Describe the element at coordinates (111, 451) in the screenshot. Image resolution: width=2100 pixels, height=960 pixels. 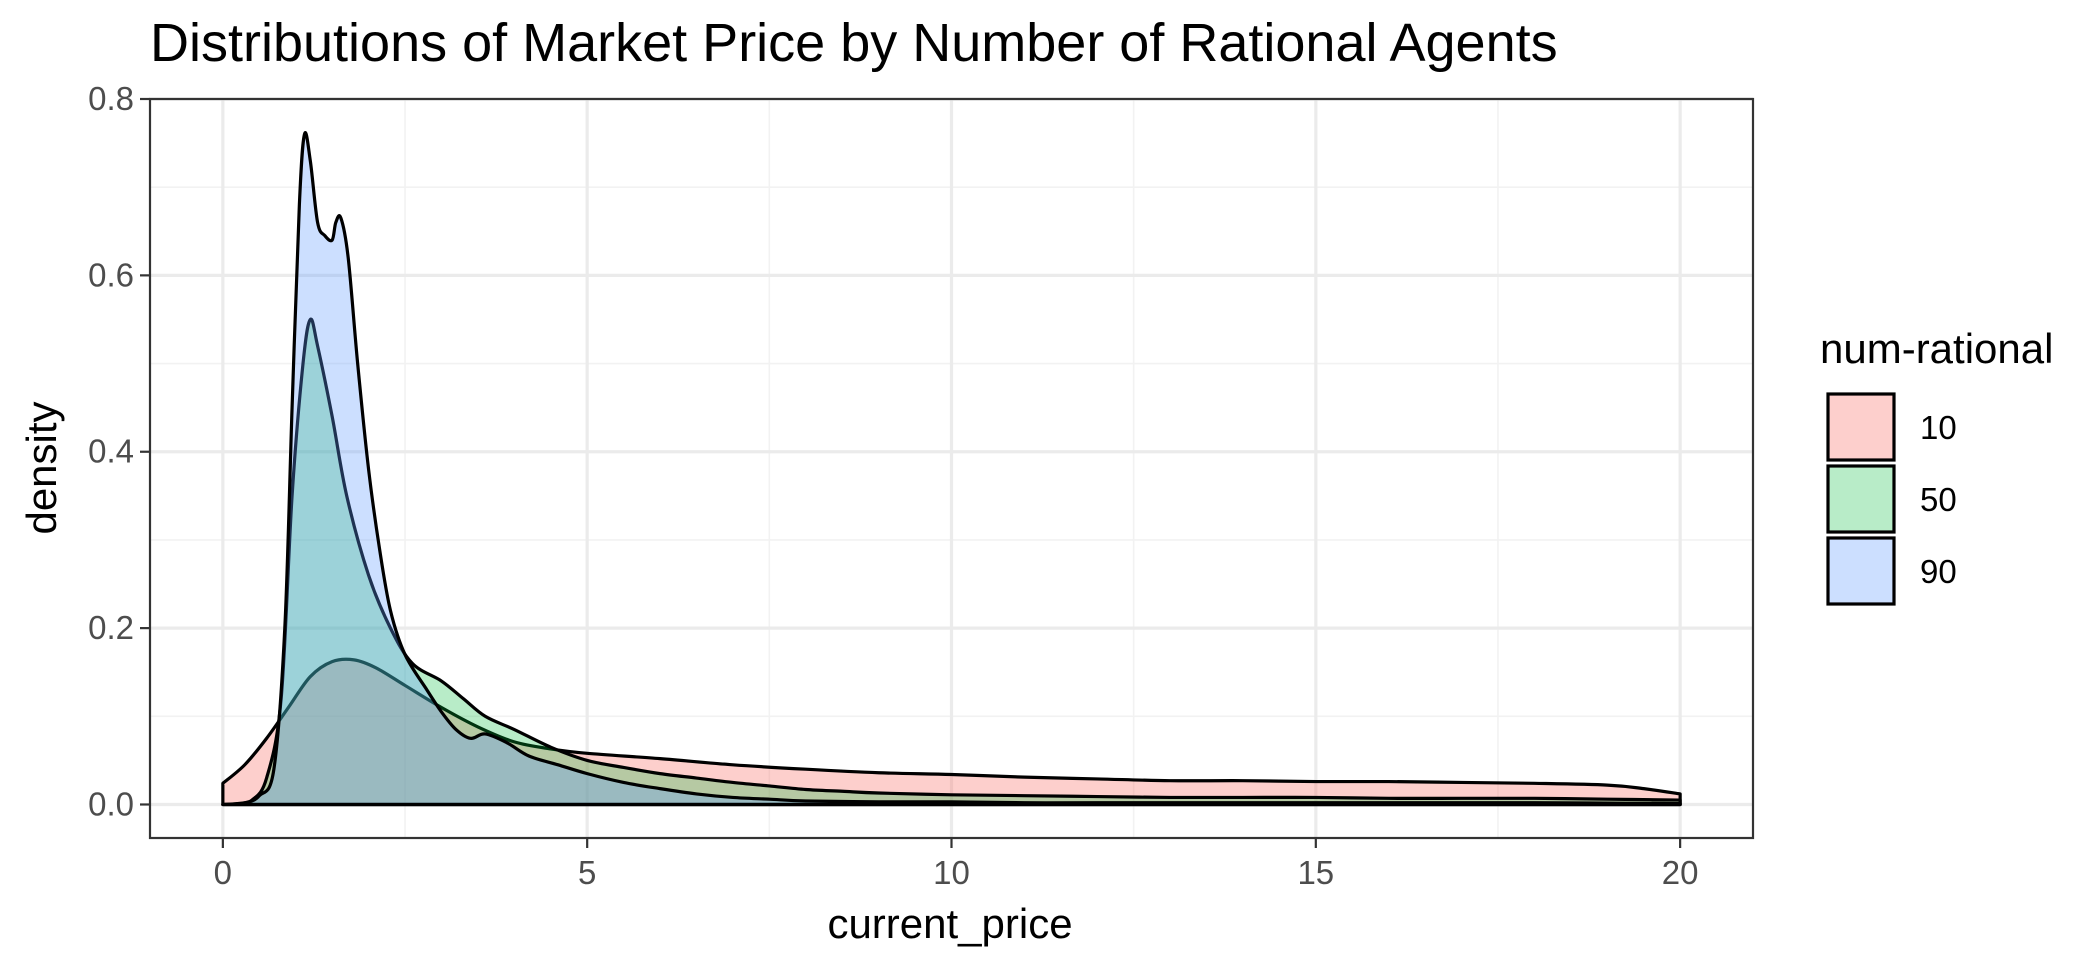
I see `y-tick-label: 0.4` at that location.